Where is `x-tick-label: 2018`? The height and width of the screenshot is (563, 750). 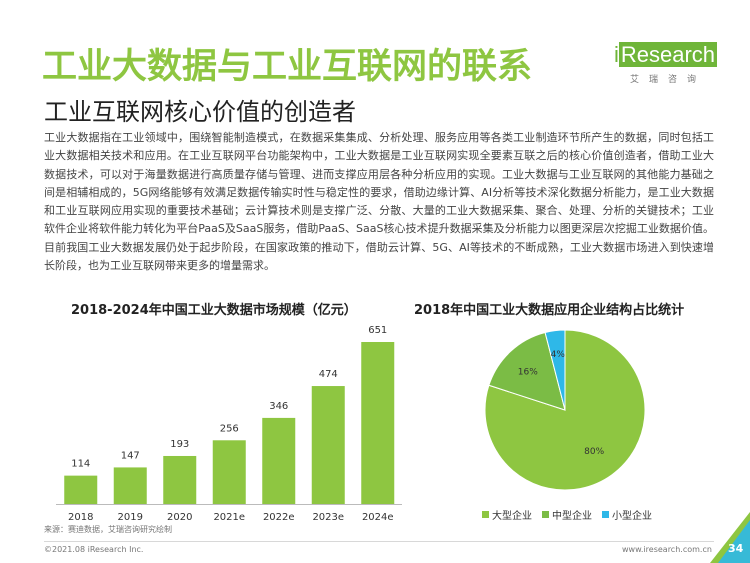 x-tick-label: 2018 is located at coordinates (80, 517).